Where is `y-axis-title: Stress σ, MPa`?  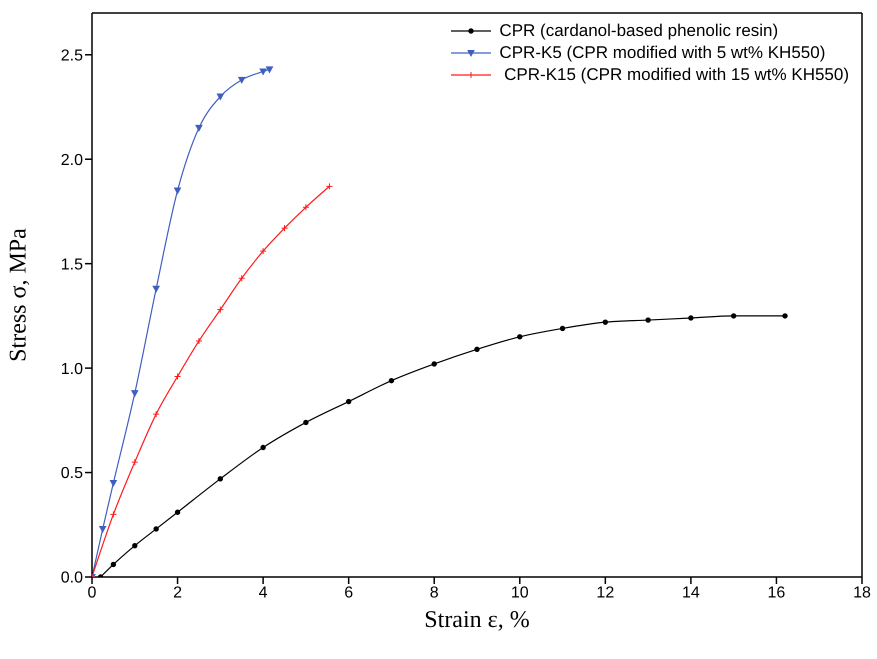 y-axis-title: Stress σ, MPa is located at coordinates (19, 295).